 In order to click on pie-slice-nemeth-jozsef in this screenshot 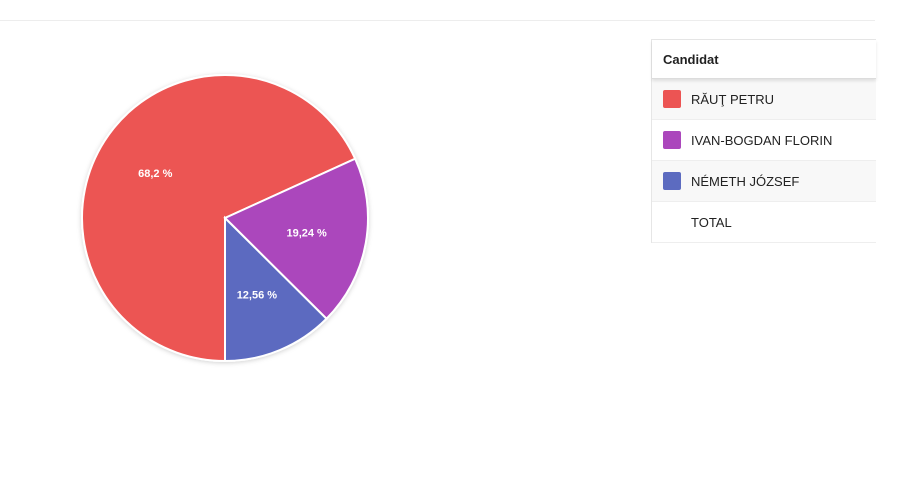, I will do `click(276, 289)`.